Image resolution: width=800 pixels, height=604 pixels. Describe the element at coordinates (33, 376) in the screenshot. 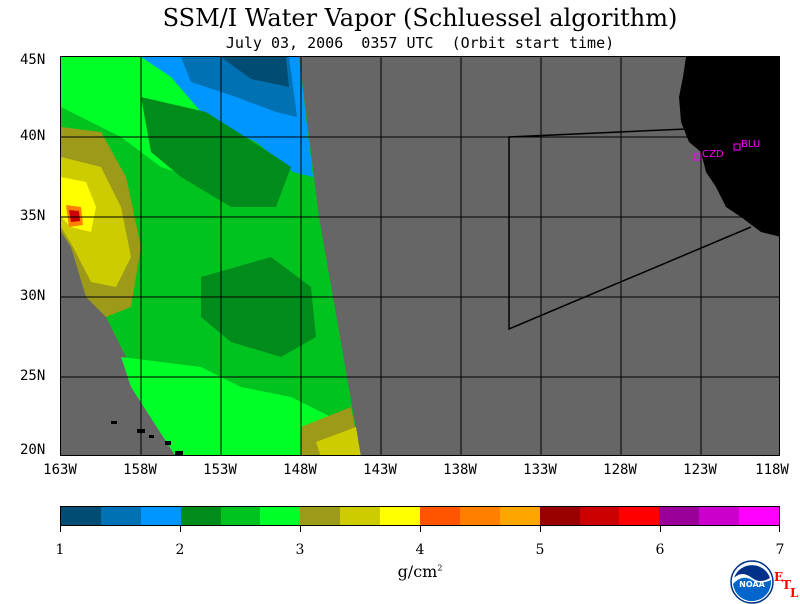

I see `lat-label-25n: 25N` at that location.